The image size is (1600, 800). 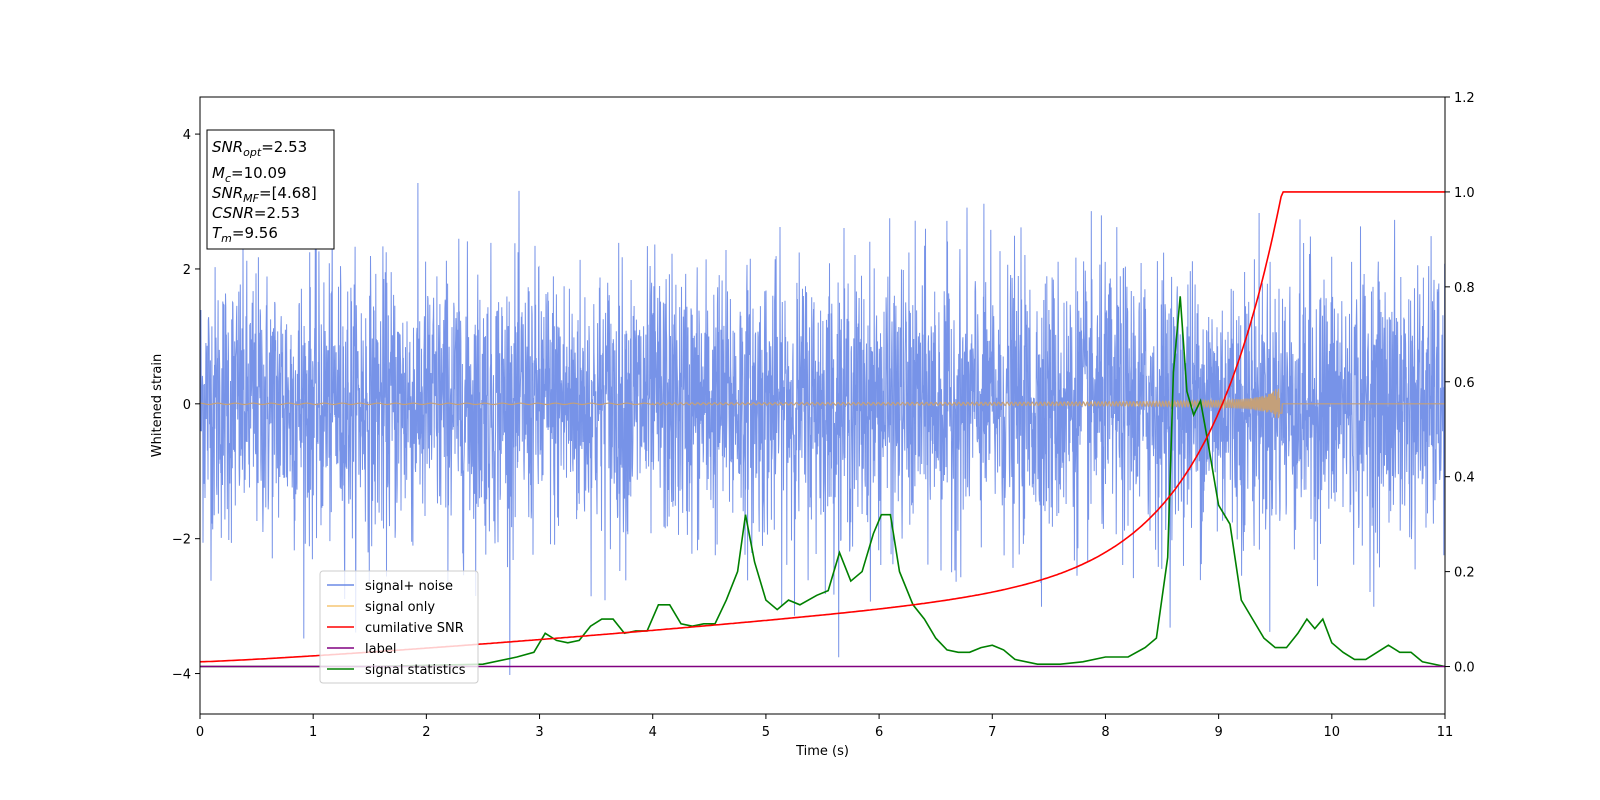 I want to click on x-tick-label: 6, so click(x=879, y=732).